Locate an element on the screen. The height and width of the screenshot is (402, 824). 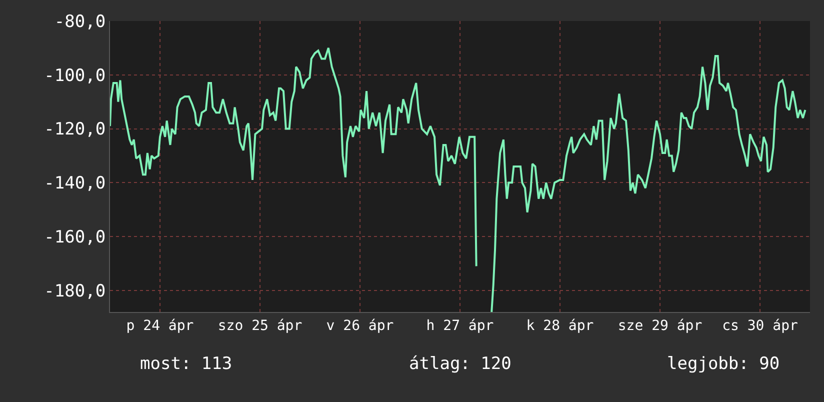
text: legjobb: 90 is located at coordinates (723, 364).